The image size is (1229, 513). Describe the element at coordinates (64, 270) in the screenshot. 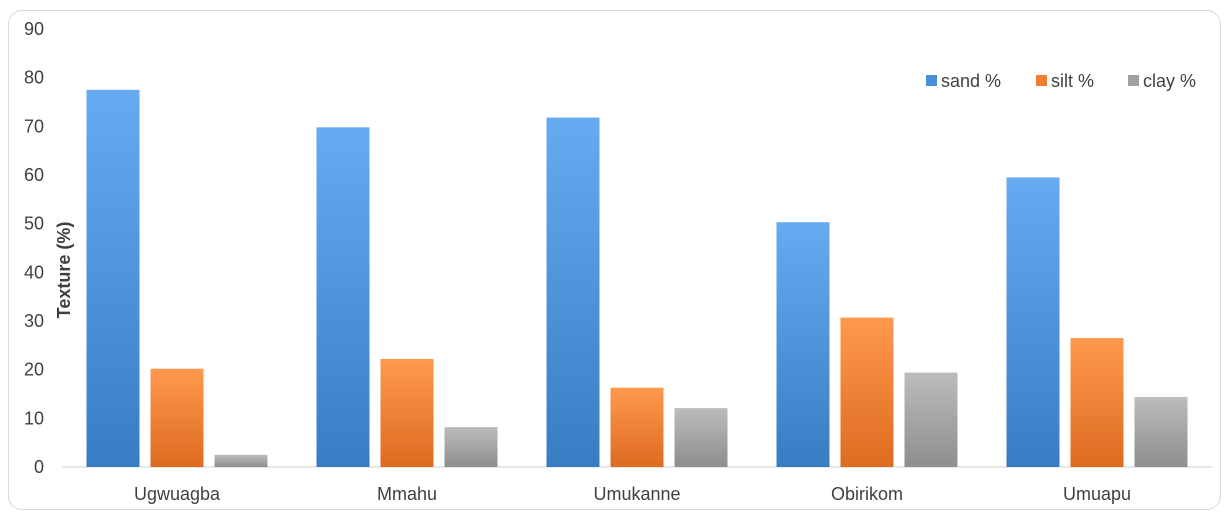

I see `y-axis-label: Texture (%)` at that location.